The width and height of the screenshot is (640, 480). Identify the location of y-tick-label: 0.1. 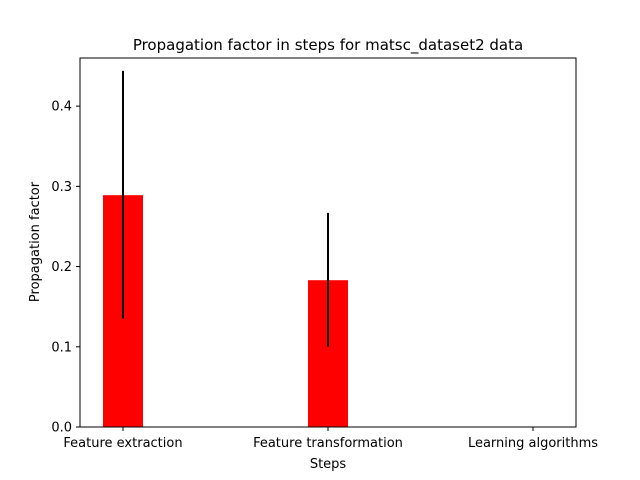
(61, 347).